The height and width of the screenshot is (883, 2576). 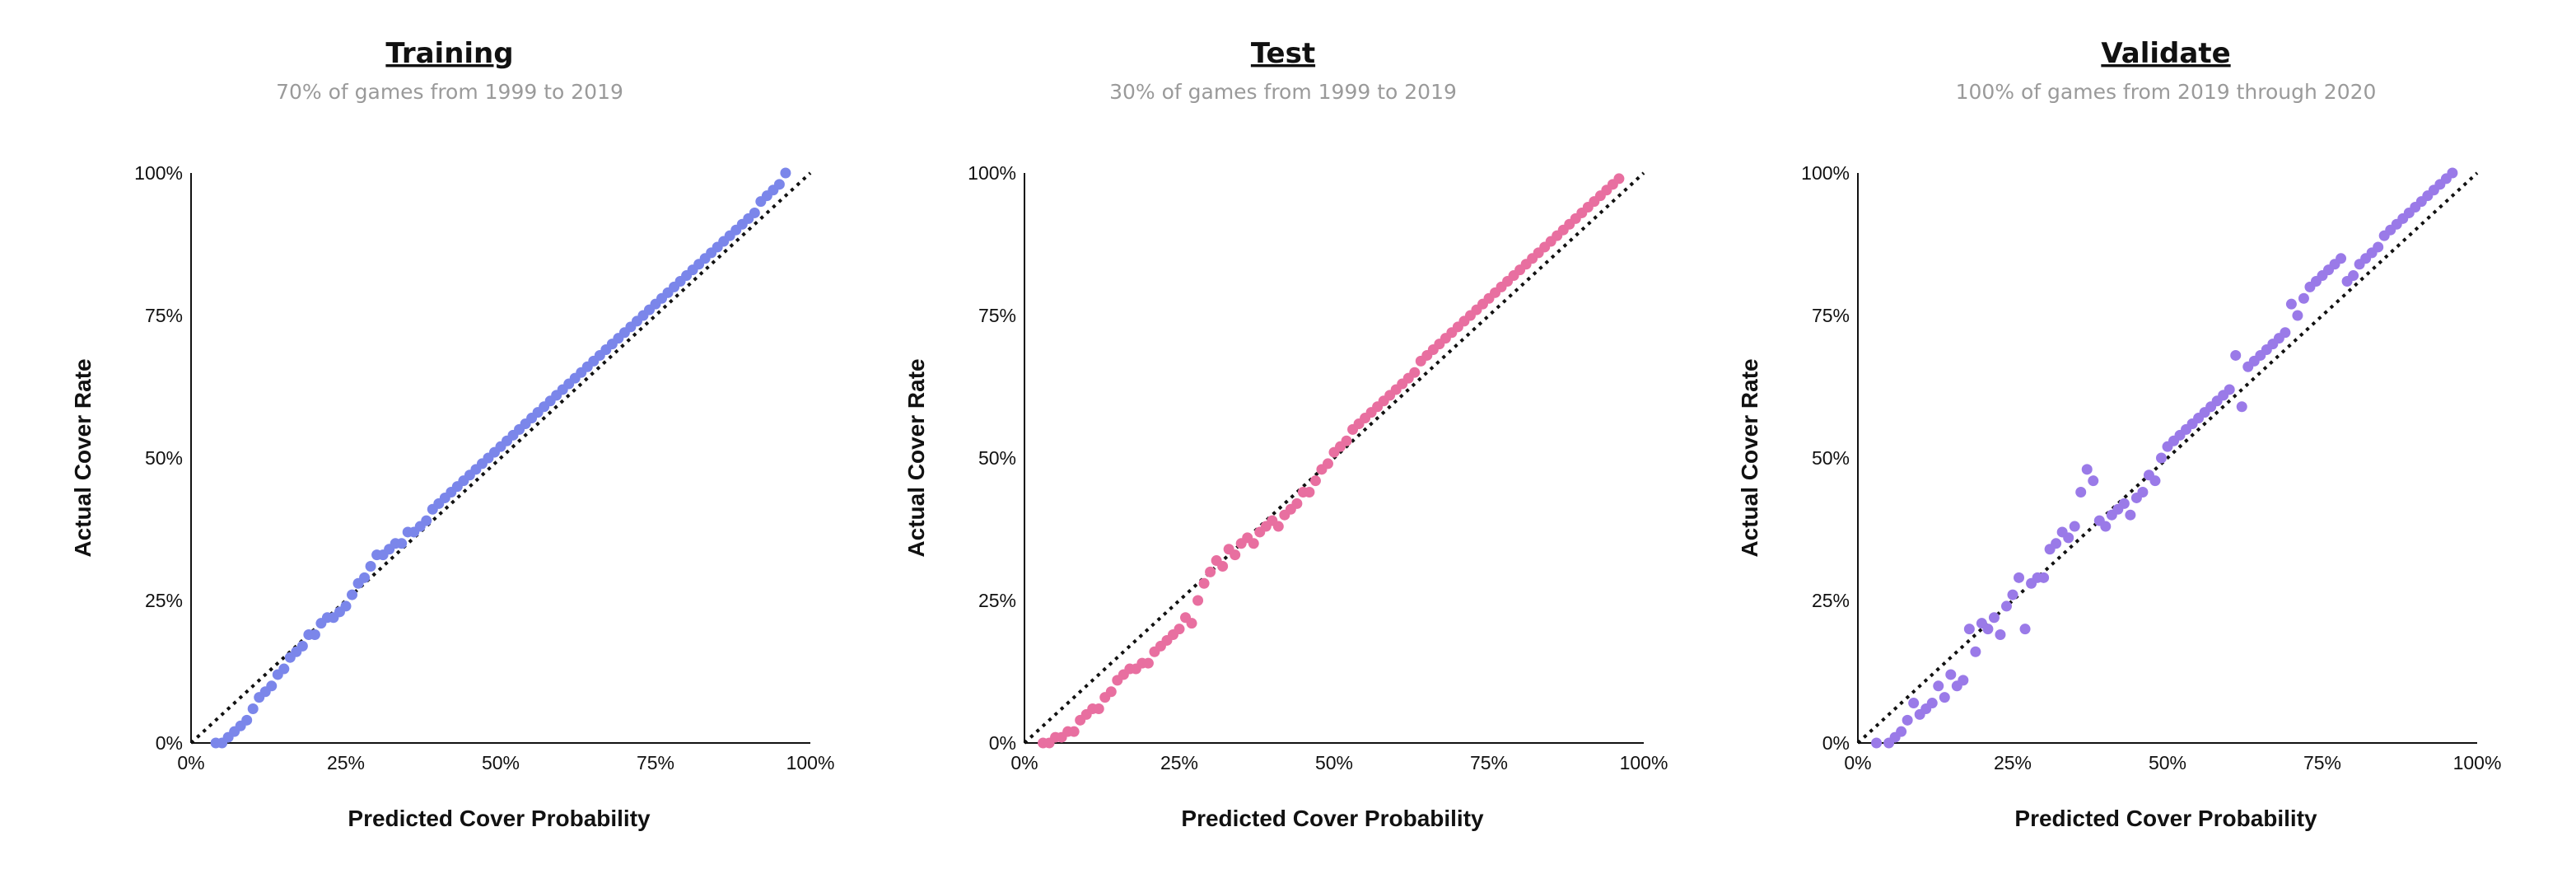 What do you see at coordinates (1825, 173) in the screenshot?
I see `y-tick-label: 100%` at bounding box center [1825, 173].